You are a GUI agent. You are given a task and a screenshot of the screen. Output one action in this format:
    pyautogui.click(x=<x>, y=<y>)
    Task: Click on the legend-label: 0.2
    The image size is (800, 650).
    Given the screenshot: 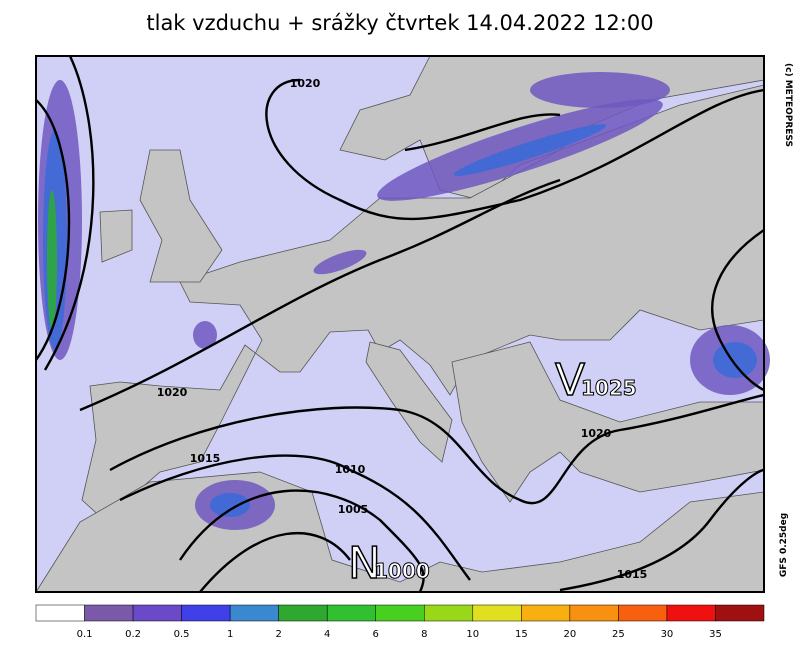 What is the action you would take?
    pyautogui.click(x=133, y=634)
    